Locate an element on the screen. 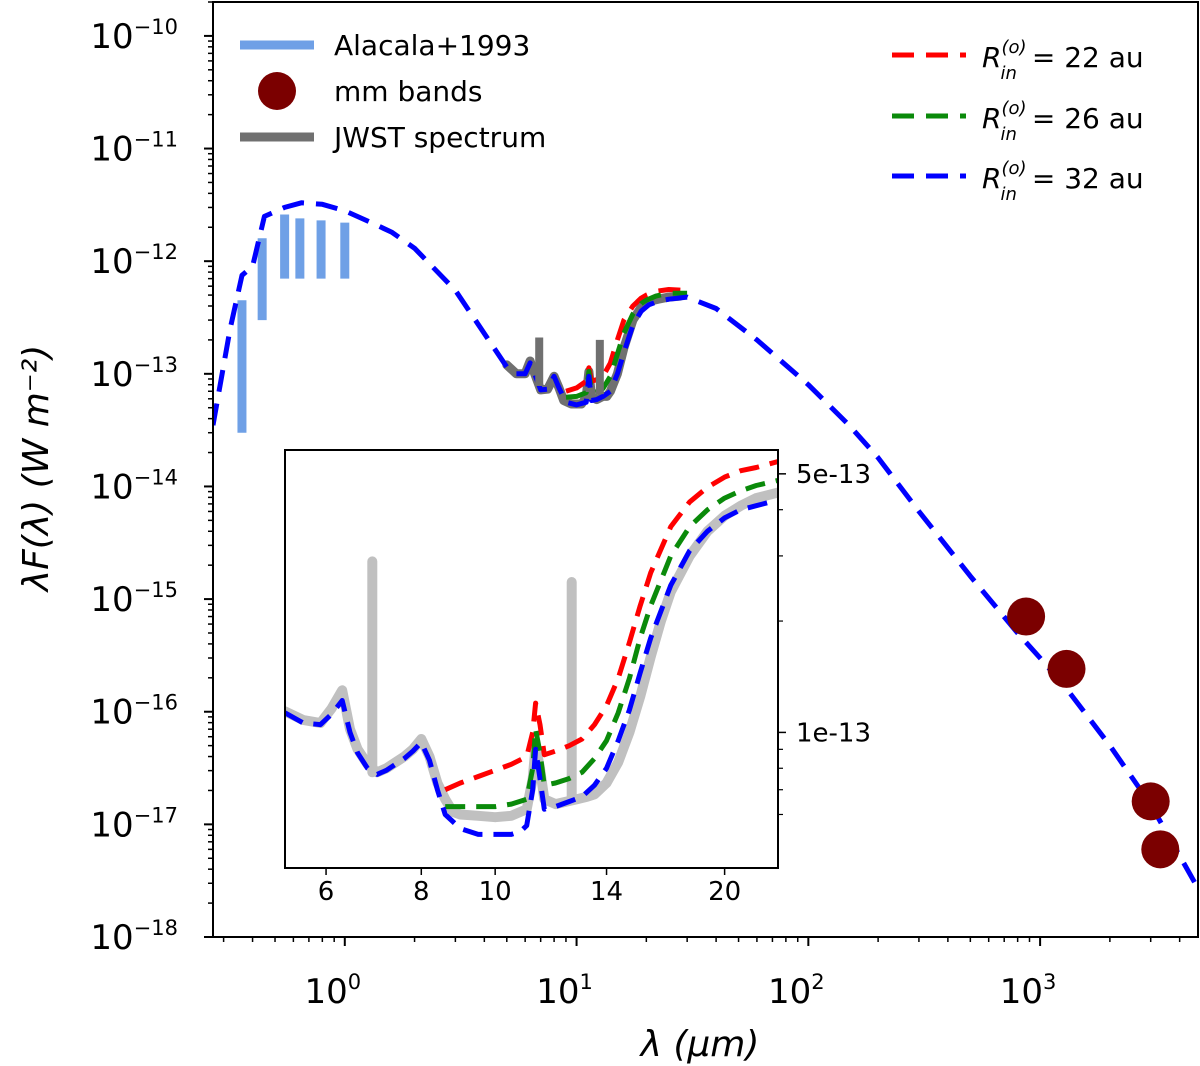 The width and height of the screenshot is (1200, 1066). y-tick-label: 10−10 is located at coordinates (134, 36).